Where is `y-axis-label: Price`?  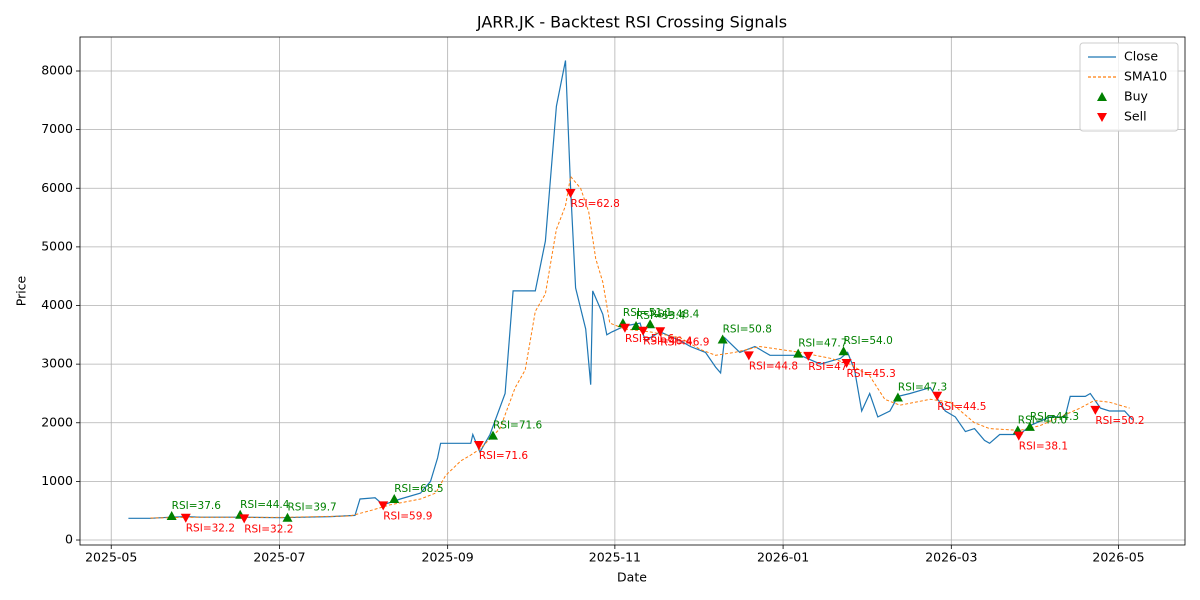 y-axis-label: Price is located at coordinates (21, 290).